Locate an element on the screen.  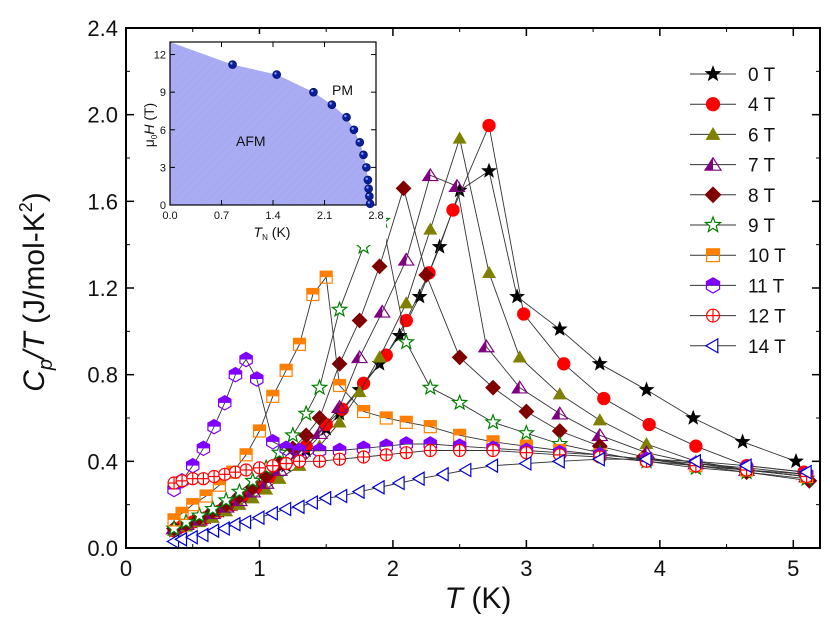
legend-label: 0 T is located at coordinates (762, 75).